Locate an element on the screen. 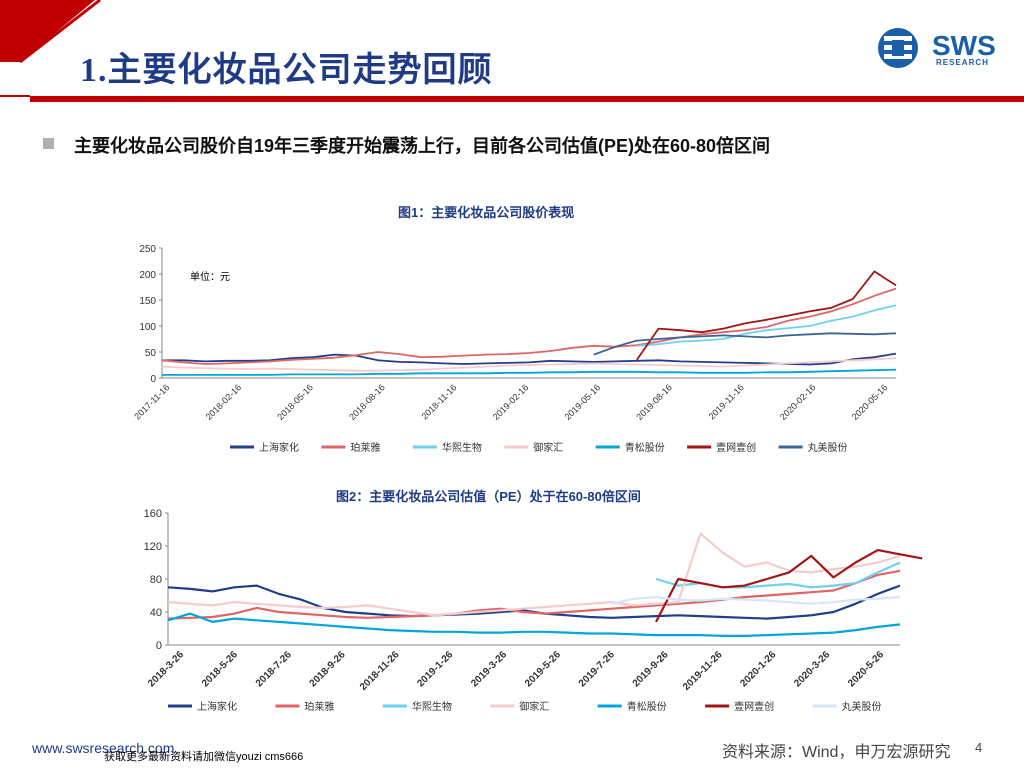 Image resolution: width=1024 pixels, height=768 pixels. header-red-diagonal is located at coordinates (60, 32).